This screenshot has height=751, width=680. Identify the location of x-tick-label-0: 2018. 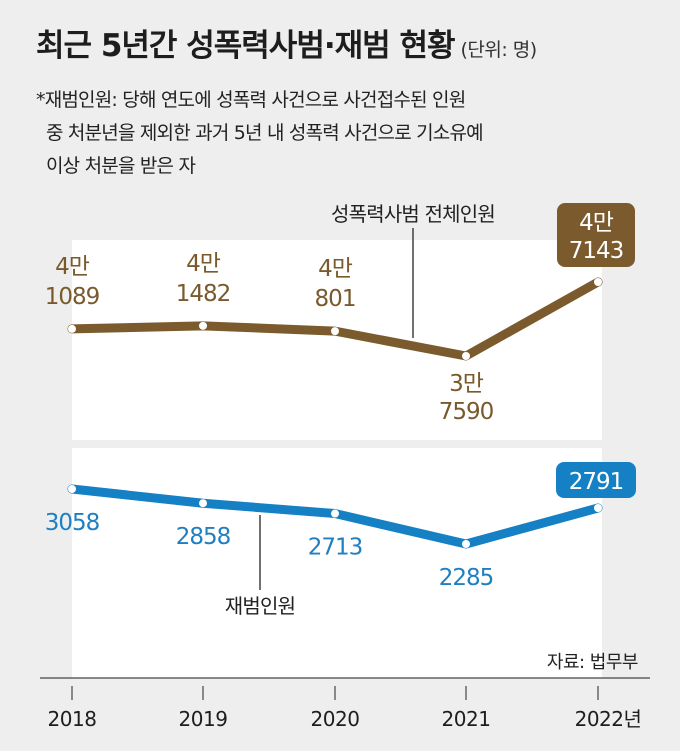
(72, 719).